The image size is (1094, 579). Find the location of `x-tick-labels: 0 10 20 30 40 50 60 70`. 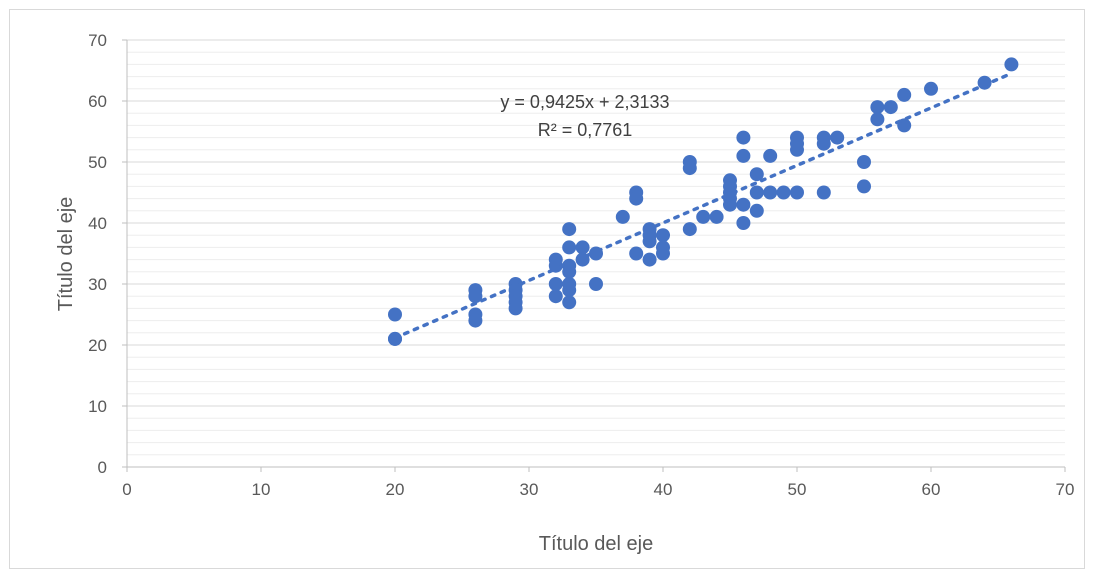

x-tick-labels: 0 10 20 30 40 50 60 70 is located at coordinates (598, 489).